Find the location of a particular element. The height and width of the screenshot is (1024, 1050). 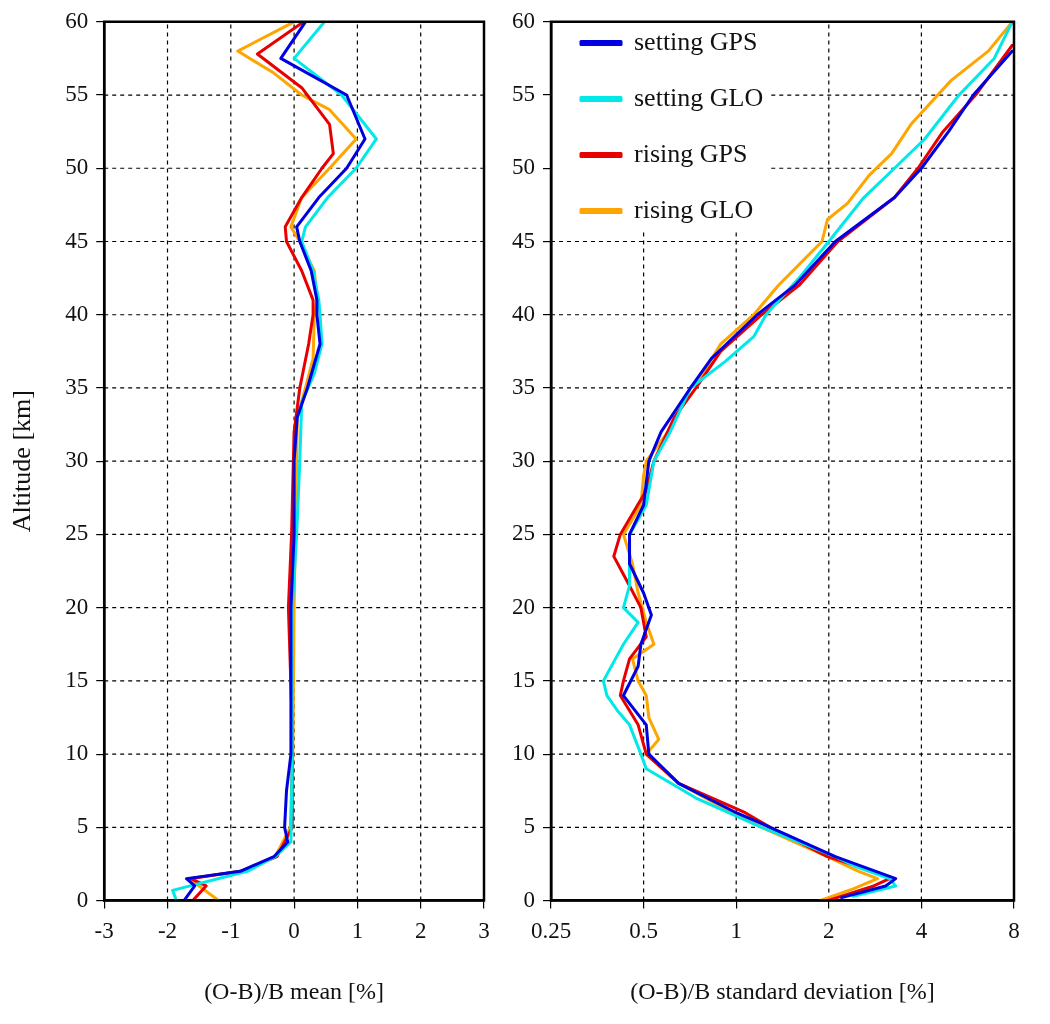

x-axis-title: (O-B)/B standard deviation [%] is located at coordinates (782, 990).